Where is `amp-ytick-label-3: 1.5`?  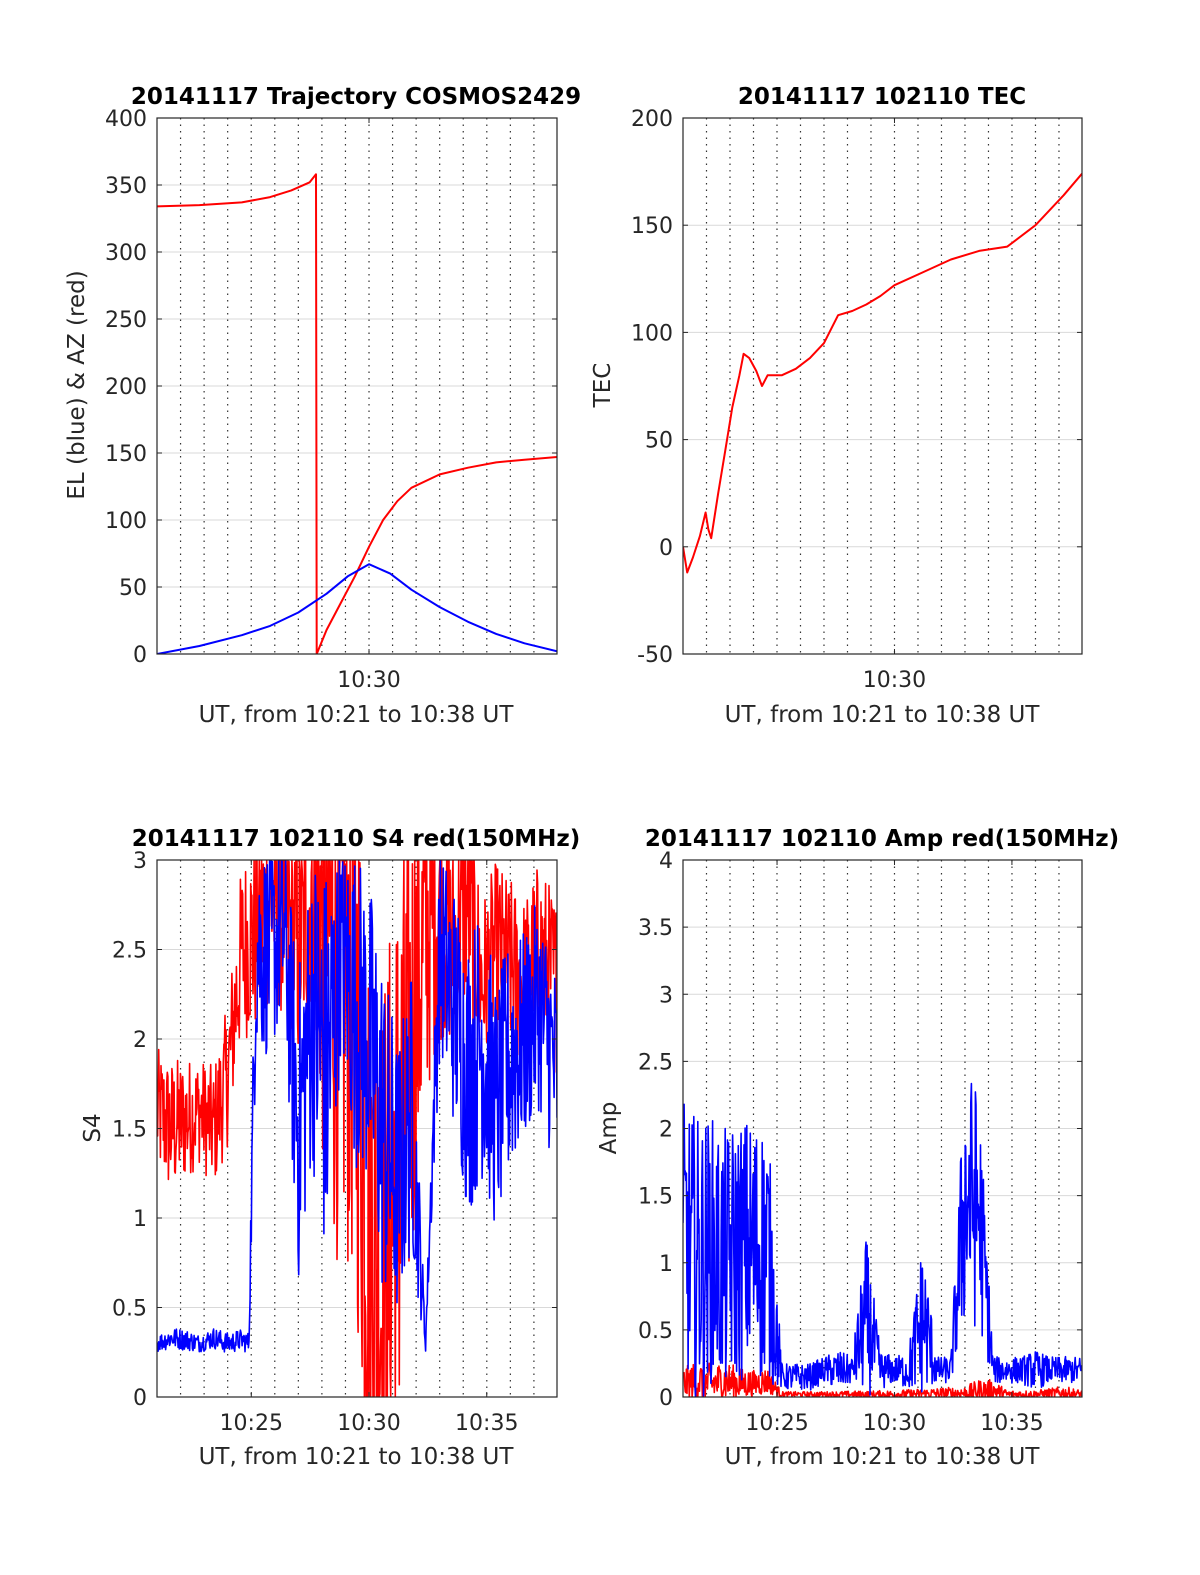 amp-ytick-label-3: 1.5 is located at coordinates (655, 1197).